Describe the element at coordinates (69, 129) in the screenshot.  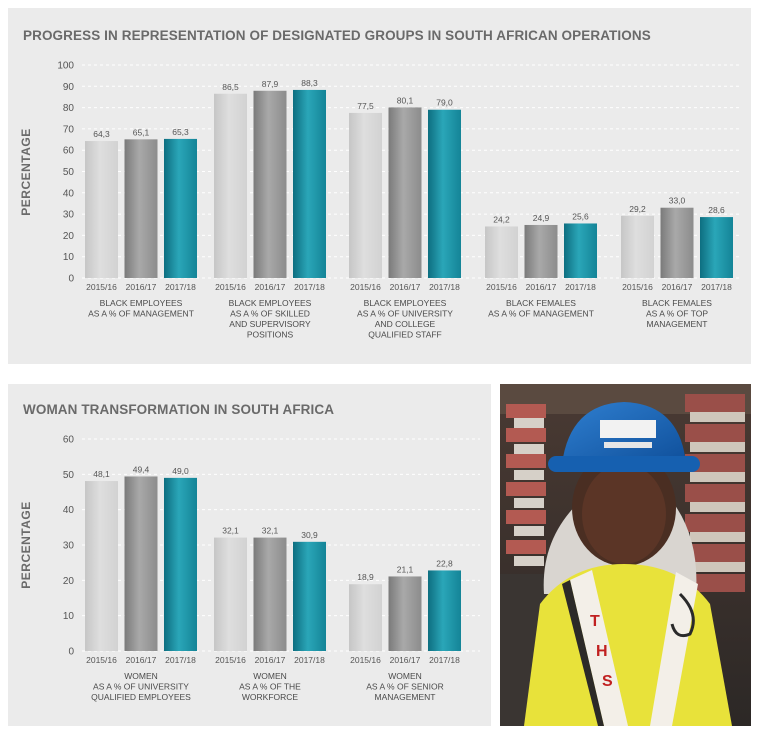
I see `y-tick-label: 70` at that location.